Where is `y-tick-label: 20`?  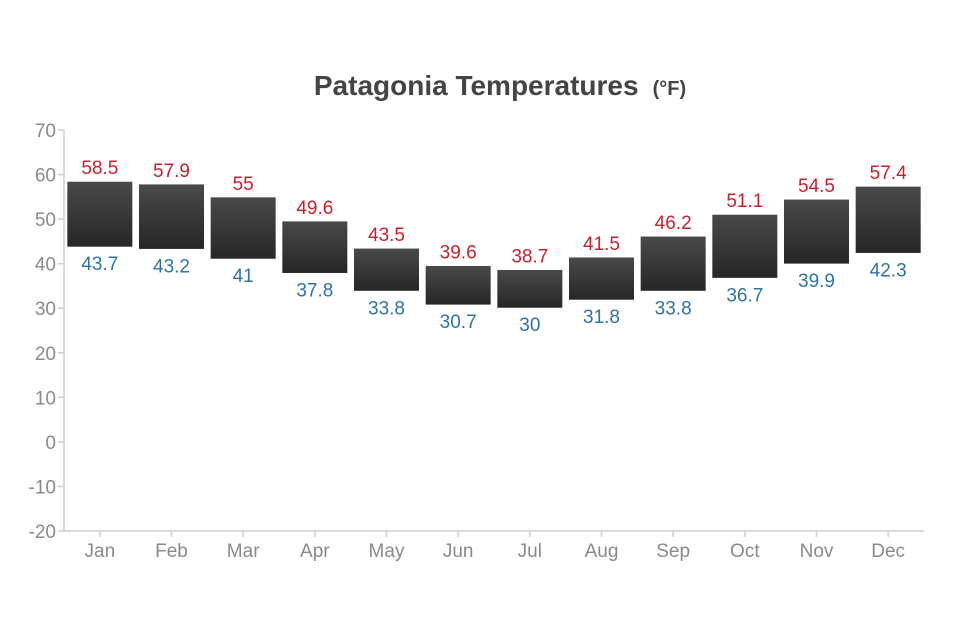 y-tick-label: 20 is located at coordinates (45, 354).